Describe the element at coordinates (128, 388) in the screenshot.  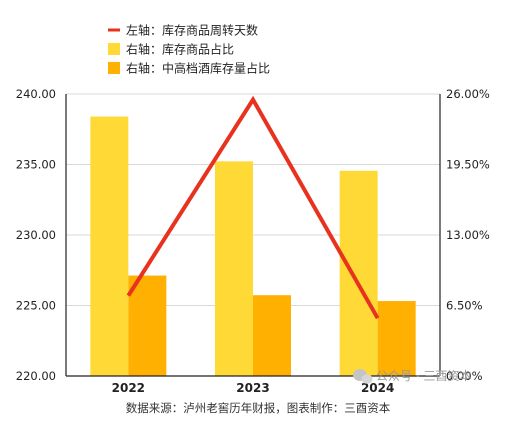
I see `x-tick-label: 2022` at that location.